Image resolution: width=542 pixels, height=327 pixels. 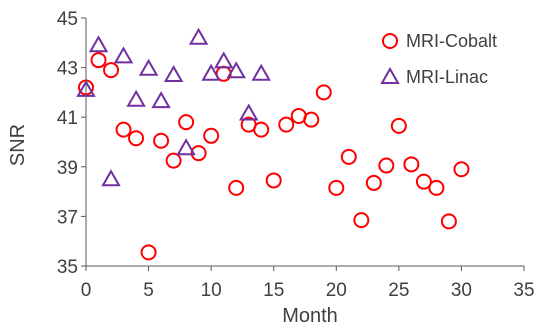 I want to click on y-axis-title: SNR, so click(x=18, y=145).